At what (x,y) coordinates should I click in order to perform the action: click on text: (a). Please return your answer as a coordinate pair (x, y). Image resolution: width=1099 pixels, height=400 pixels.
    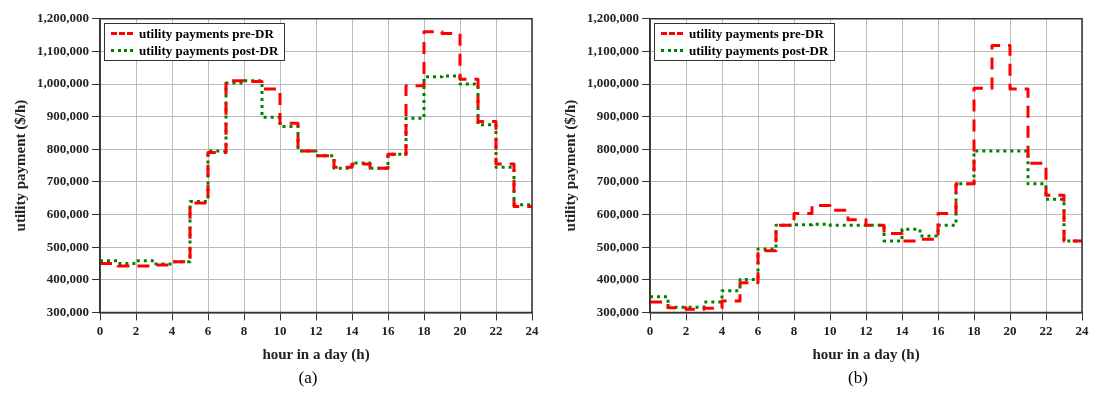
    Looking at the image, I should click on (308, 378).